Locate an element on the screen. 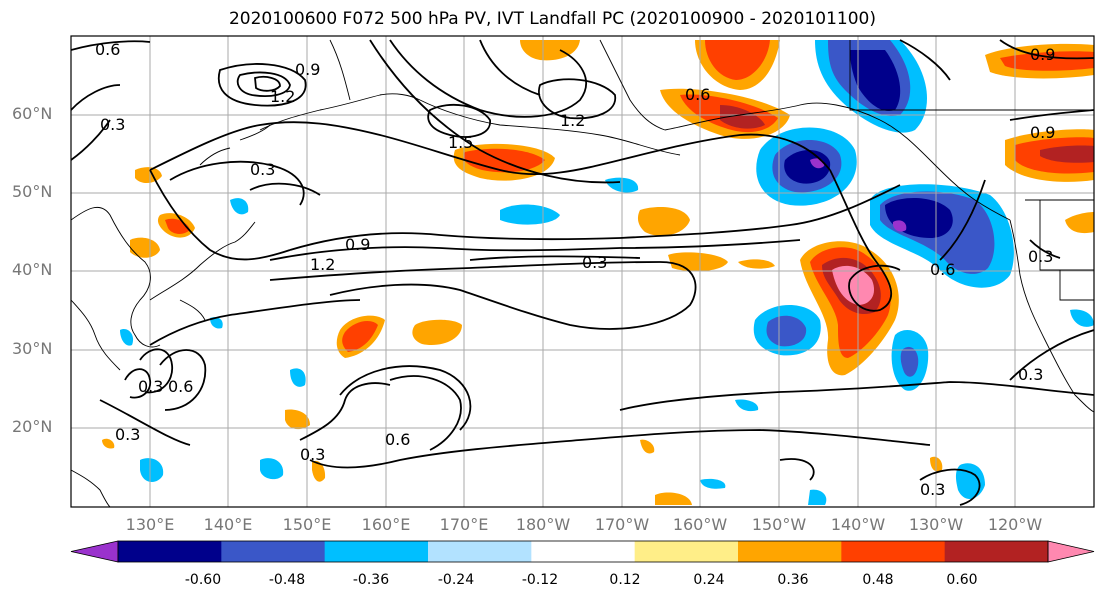  colorbar-label: -0.12 is located at coordinates (540, 580).